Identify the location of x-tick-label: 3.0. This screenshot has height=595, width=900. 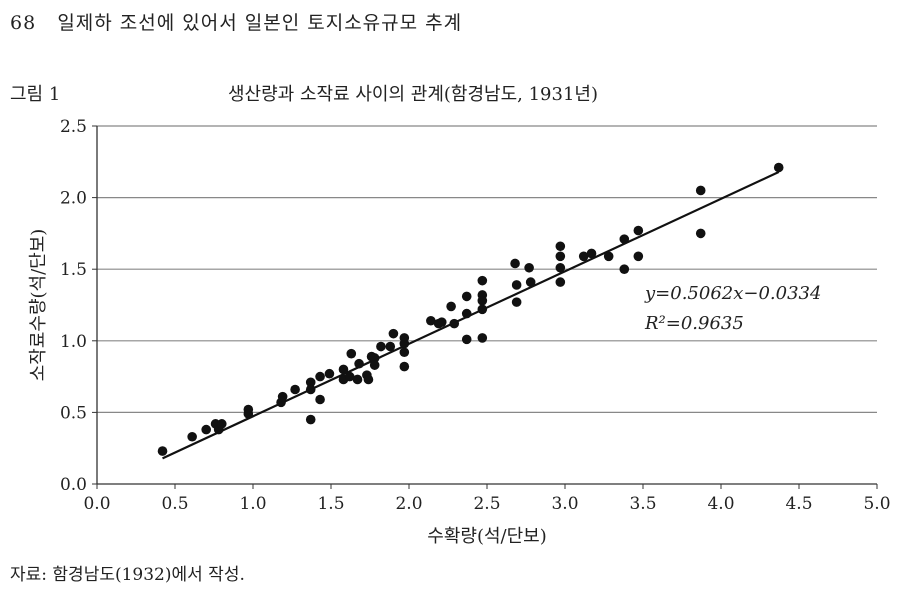
(564, 504).